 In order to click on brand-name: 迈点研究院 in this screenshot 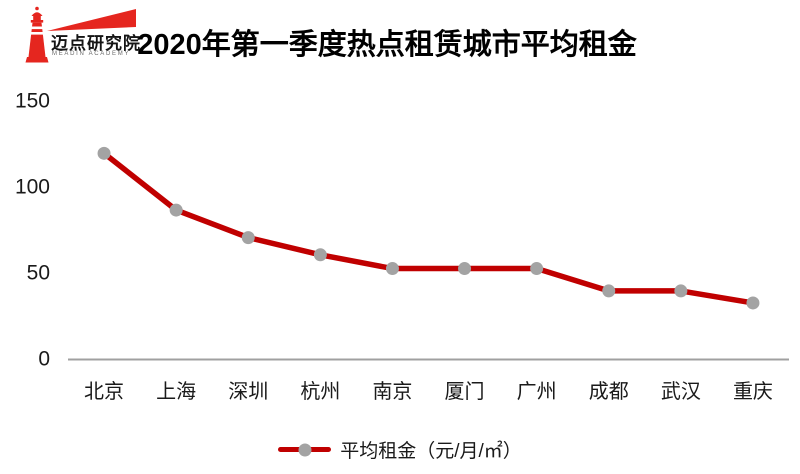, I will do `click(96, 43)`.